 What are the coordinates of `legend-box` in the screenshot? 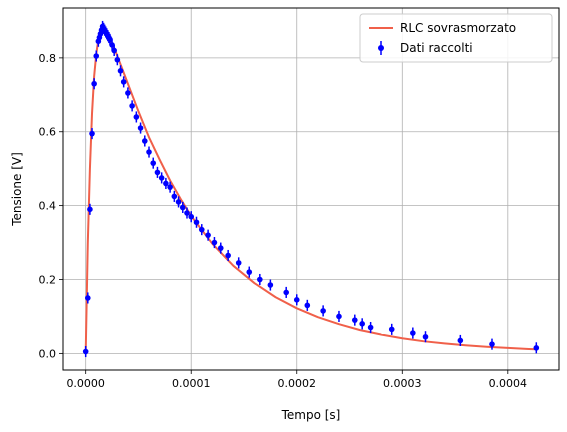 It's located at (456, 38).